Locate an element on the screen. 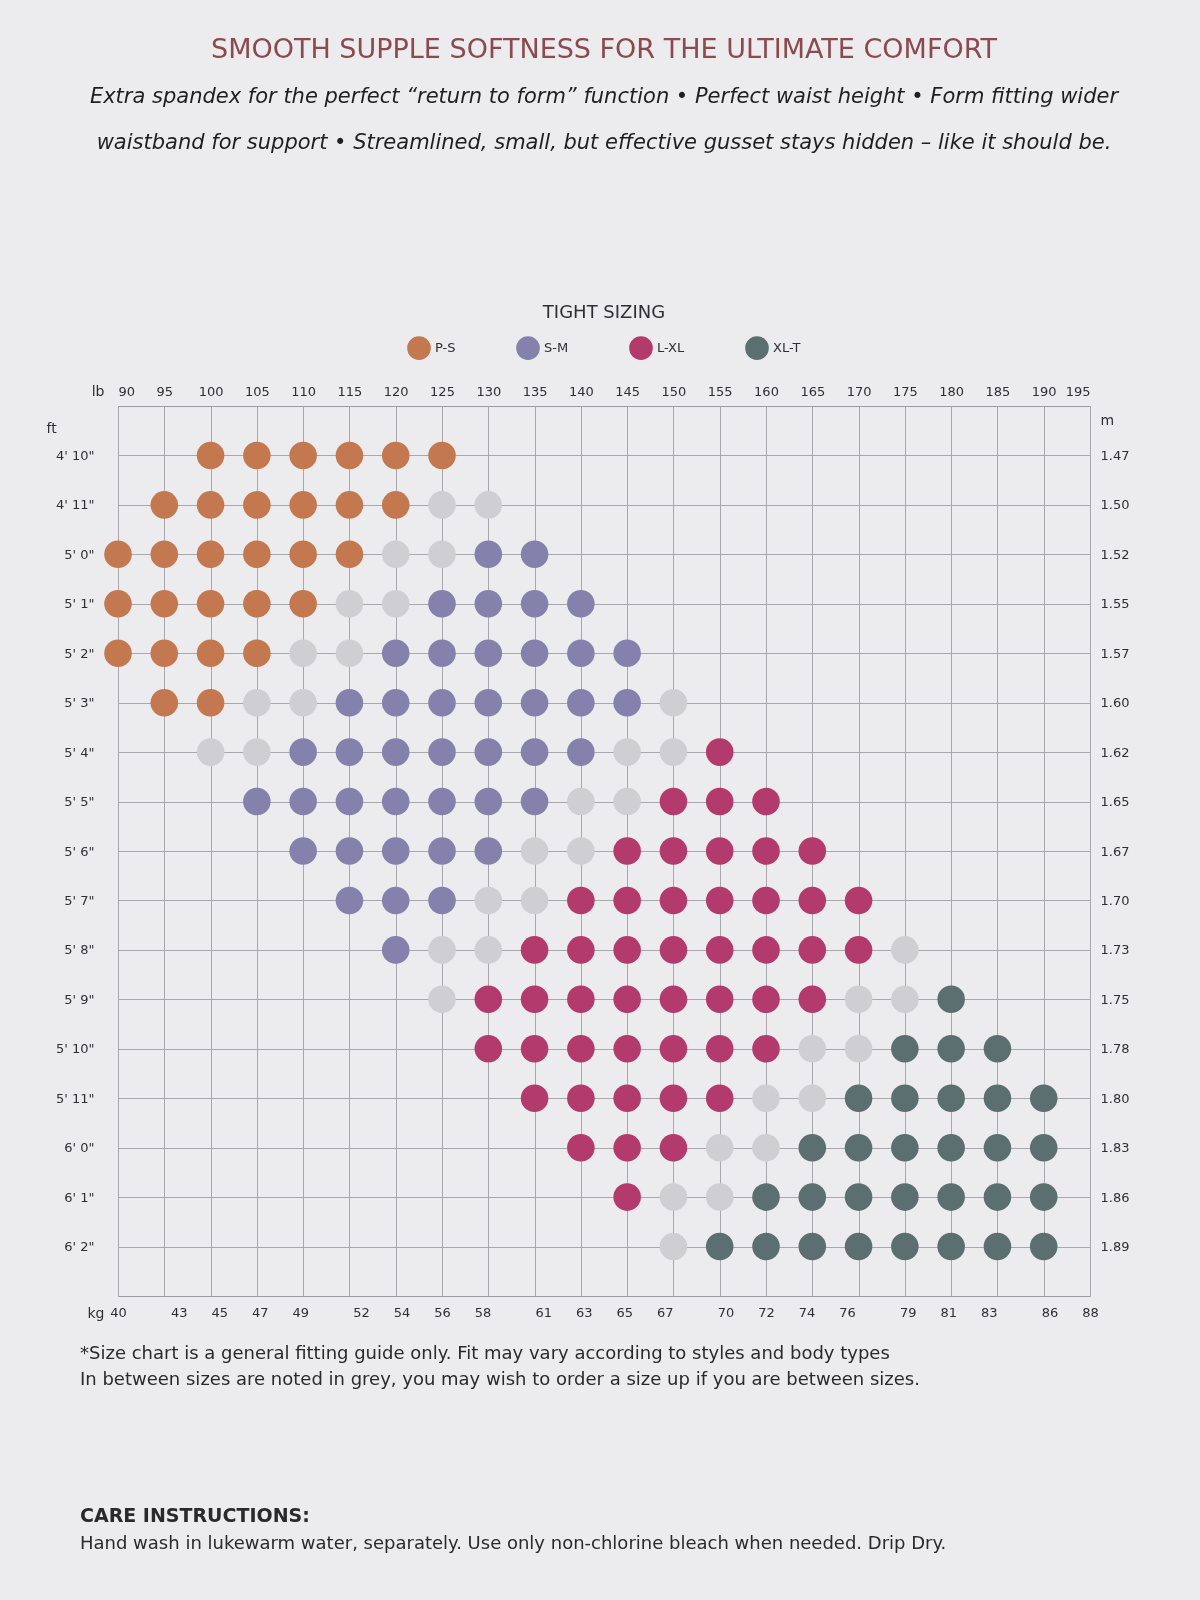  y-tick-label: 5' 0" is located at coordinates (79, 554).